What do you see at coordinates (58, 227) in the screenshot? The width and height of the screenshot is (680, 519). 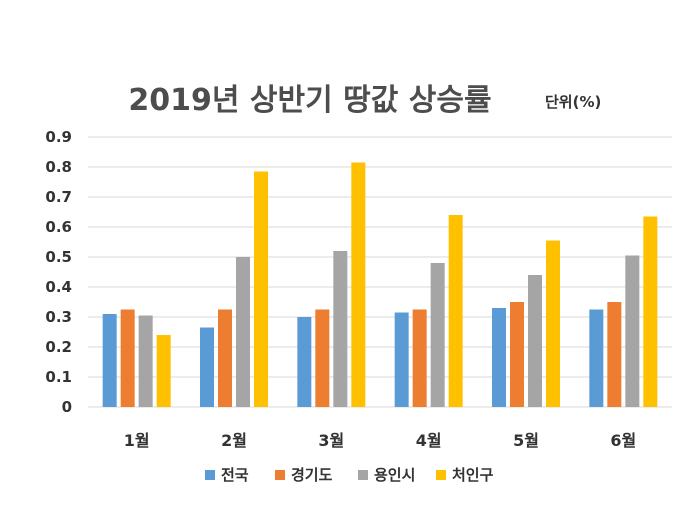 I see `y-tick-label: 0.6` at bounding box center [58, 227].